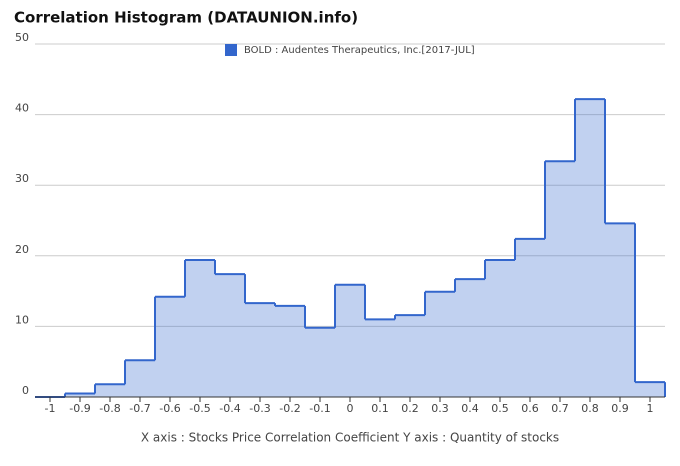 The height and width of the screenshot is (466, 680). What do you see at coordinates (380, 408) in the screenshot?
I see `x-tick-label: 0.1` at bounding box center [380, 408].